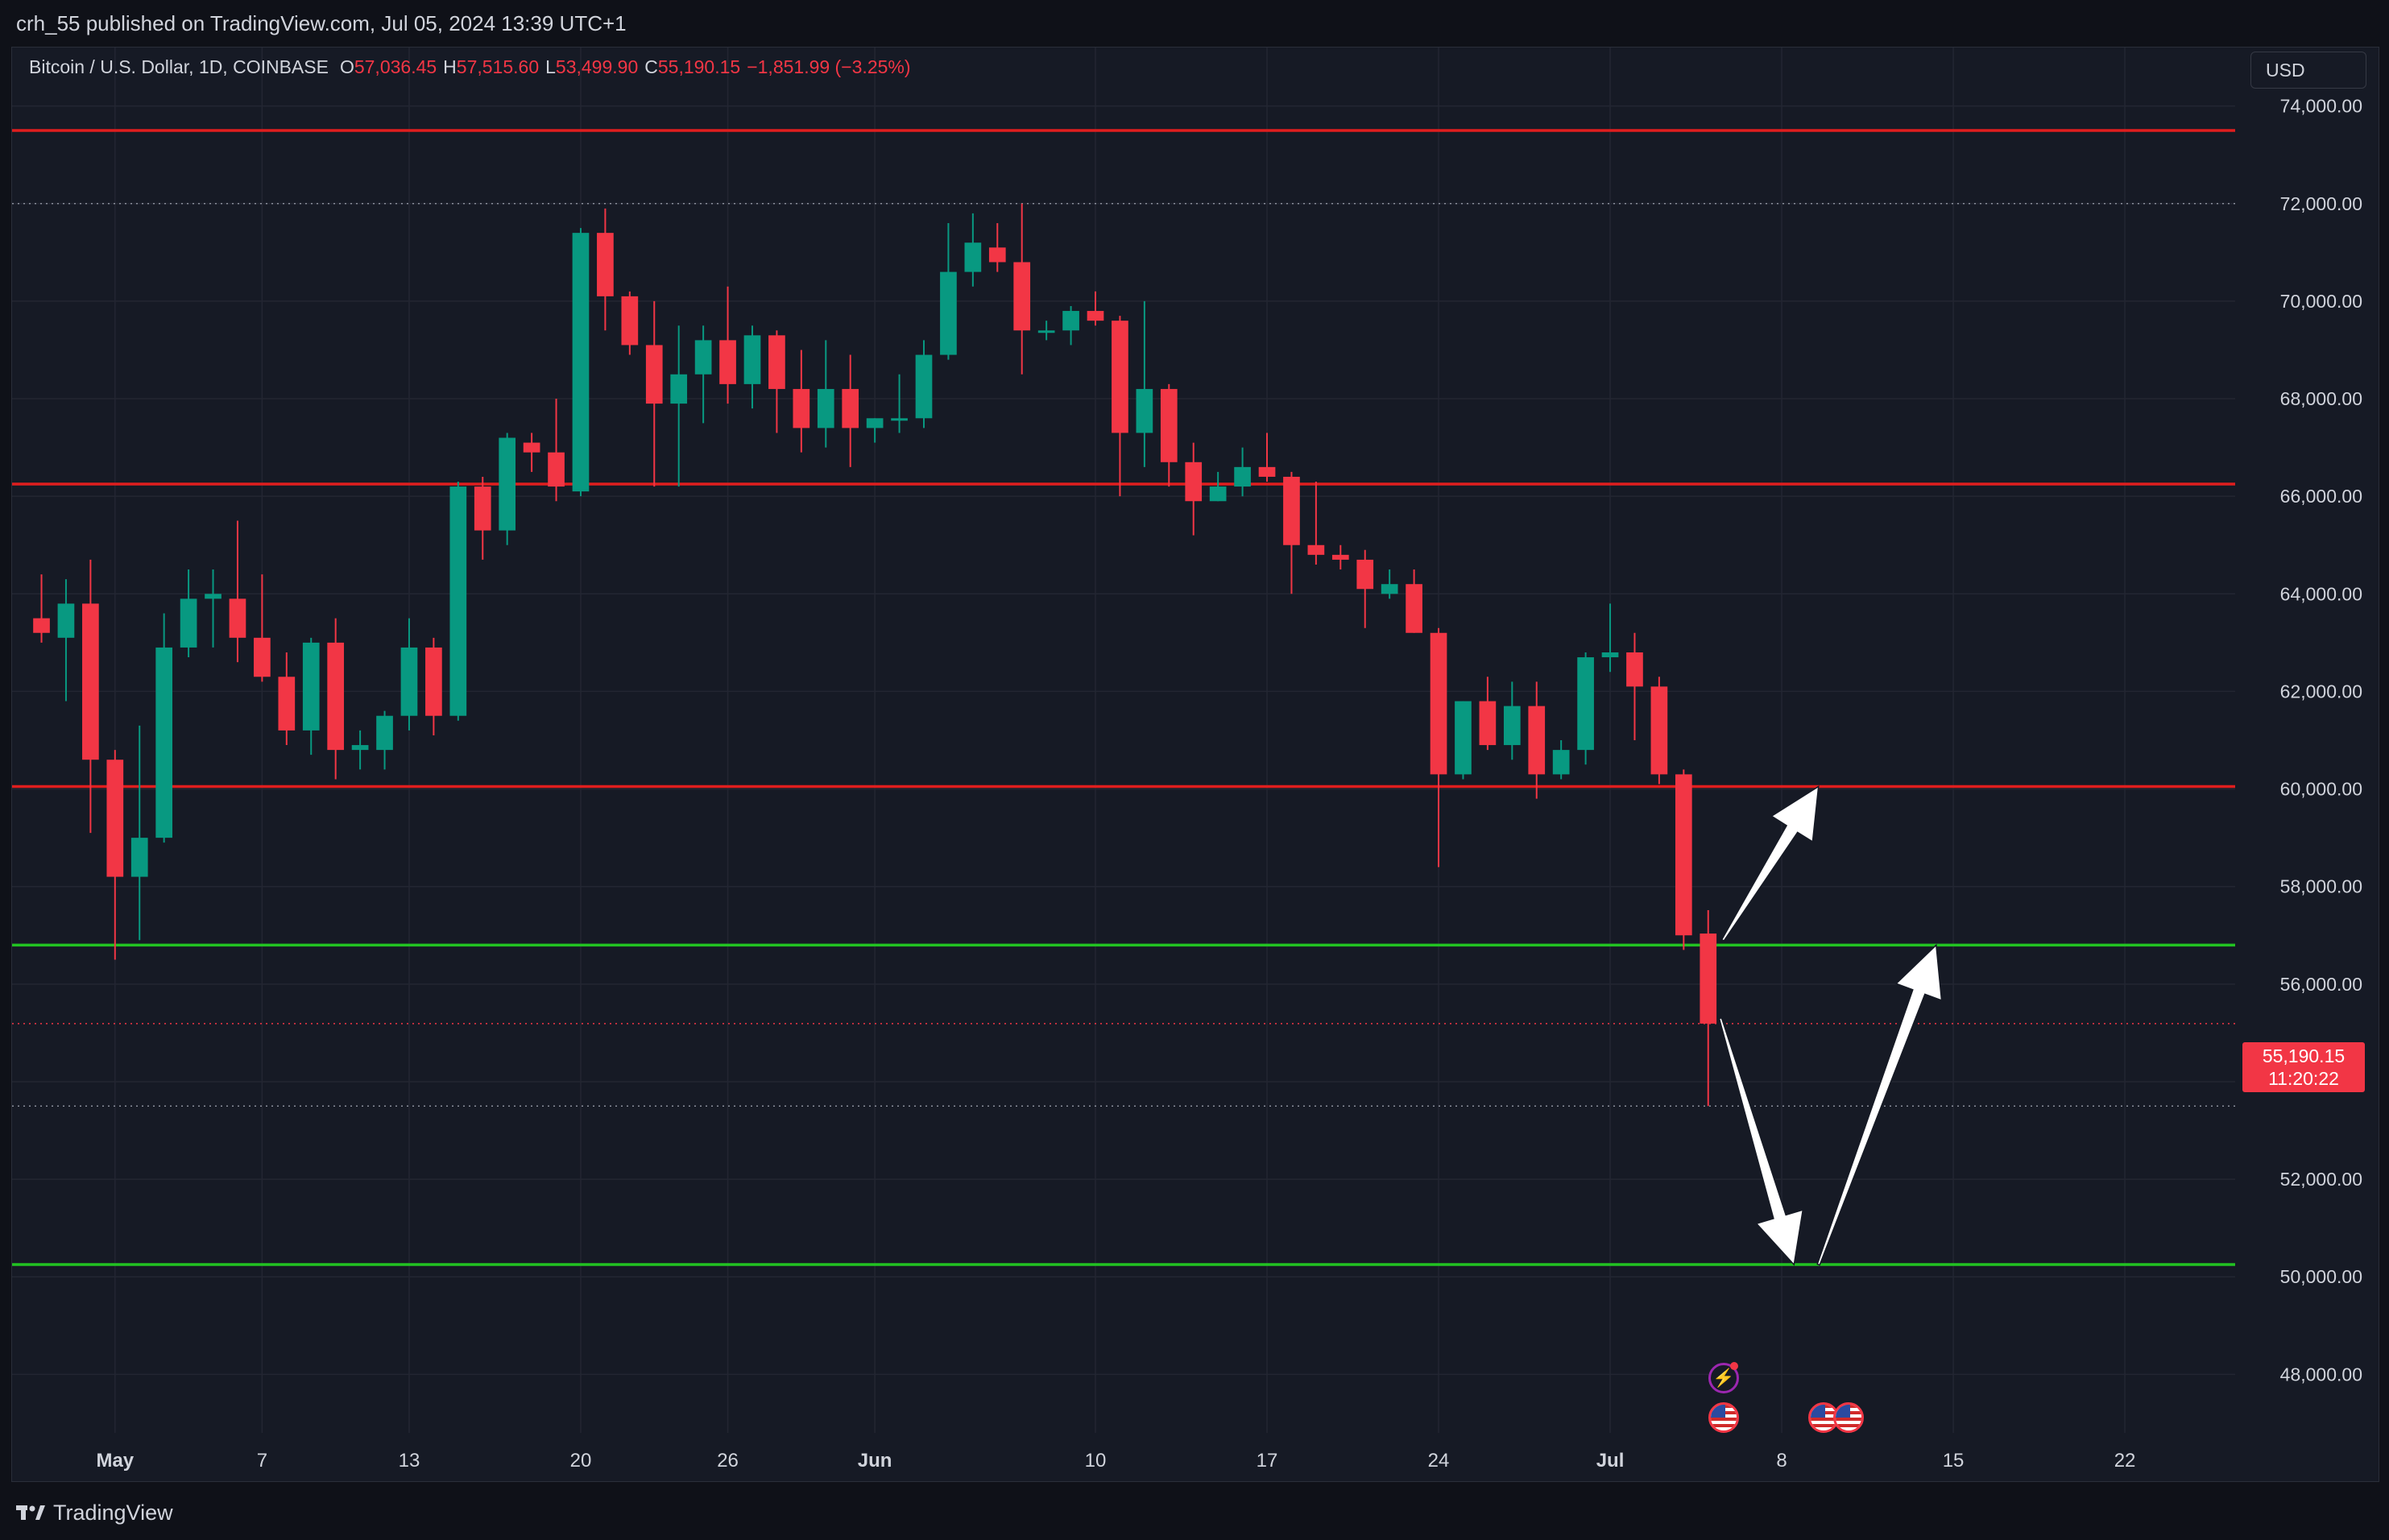 This screenshot has height=1540, width=2389. I want to click on time-tick-label: 10, so click(1096, 1461).